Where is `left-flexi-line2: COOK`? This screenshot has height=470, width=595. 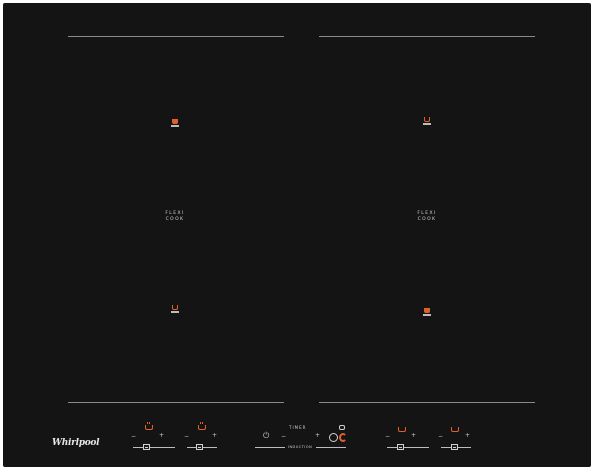
left-flexi-line2: COOK is located at coordinates (175, 219).